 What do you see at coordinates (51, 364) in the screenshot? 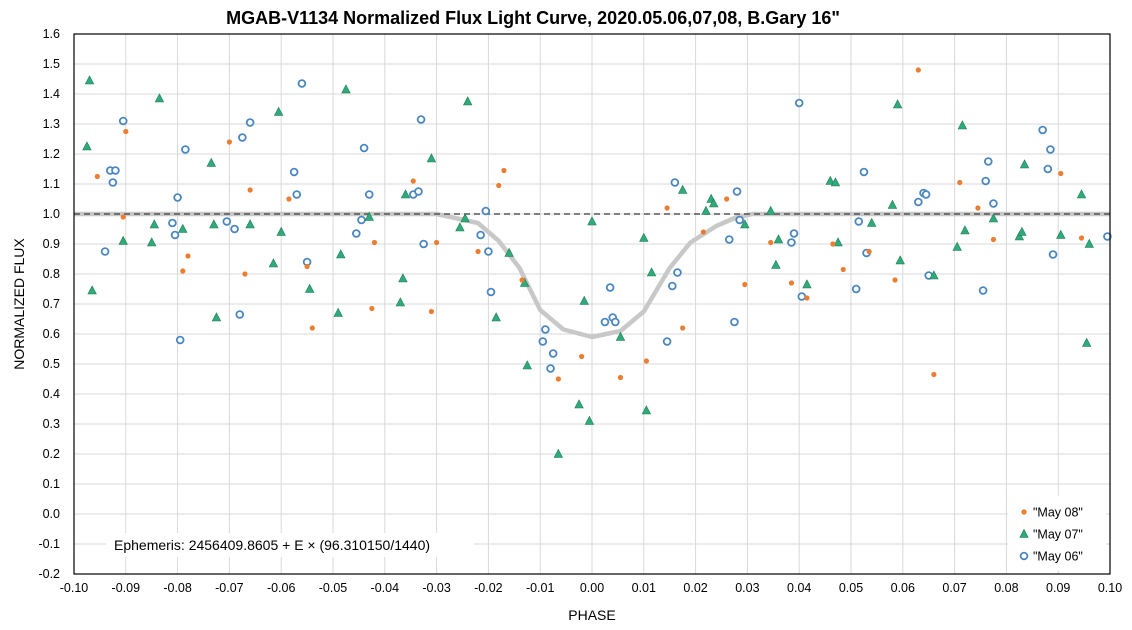
I see `y-tick-label: 0.5` at bounding box center [51, 364].